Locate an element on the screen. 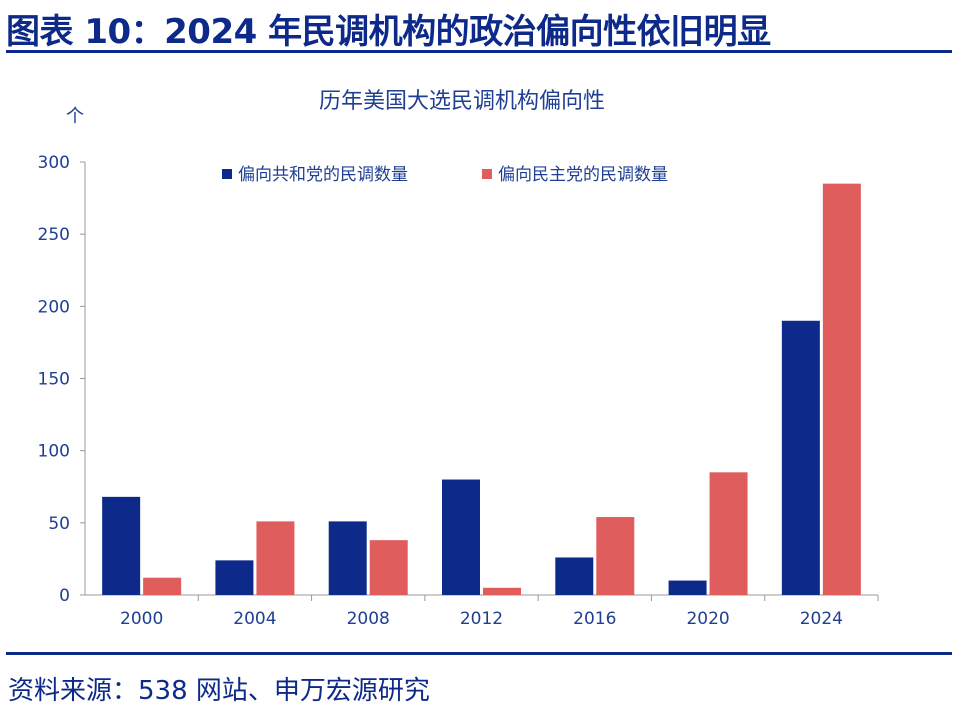 This screenshot has height=712, width=960. bar-democrat-2016 is located at coordinates (615, 556).